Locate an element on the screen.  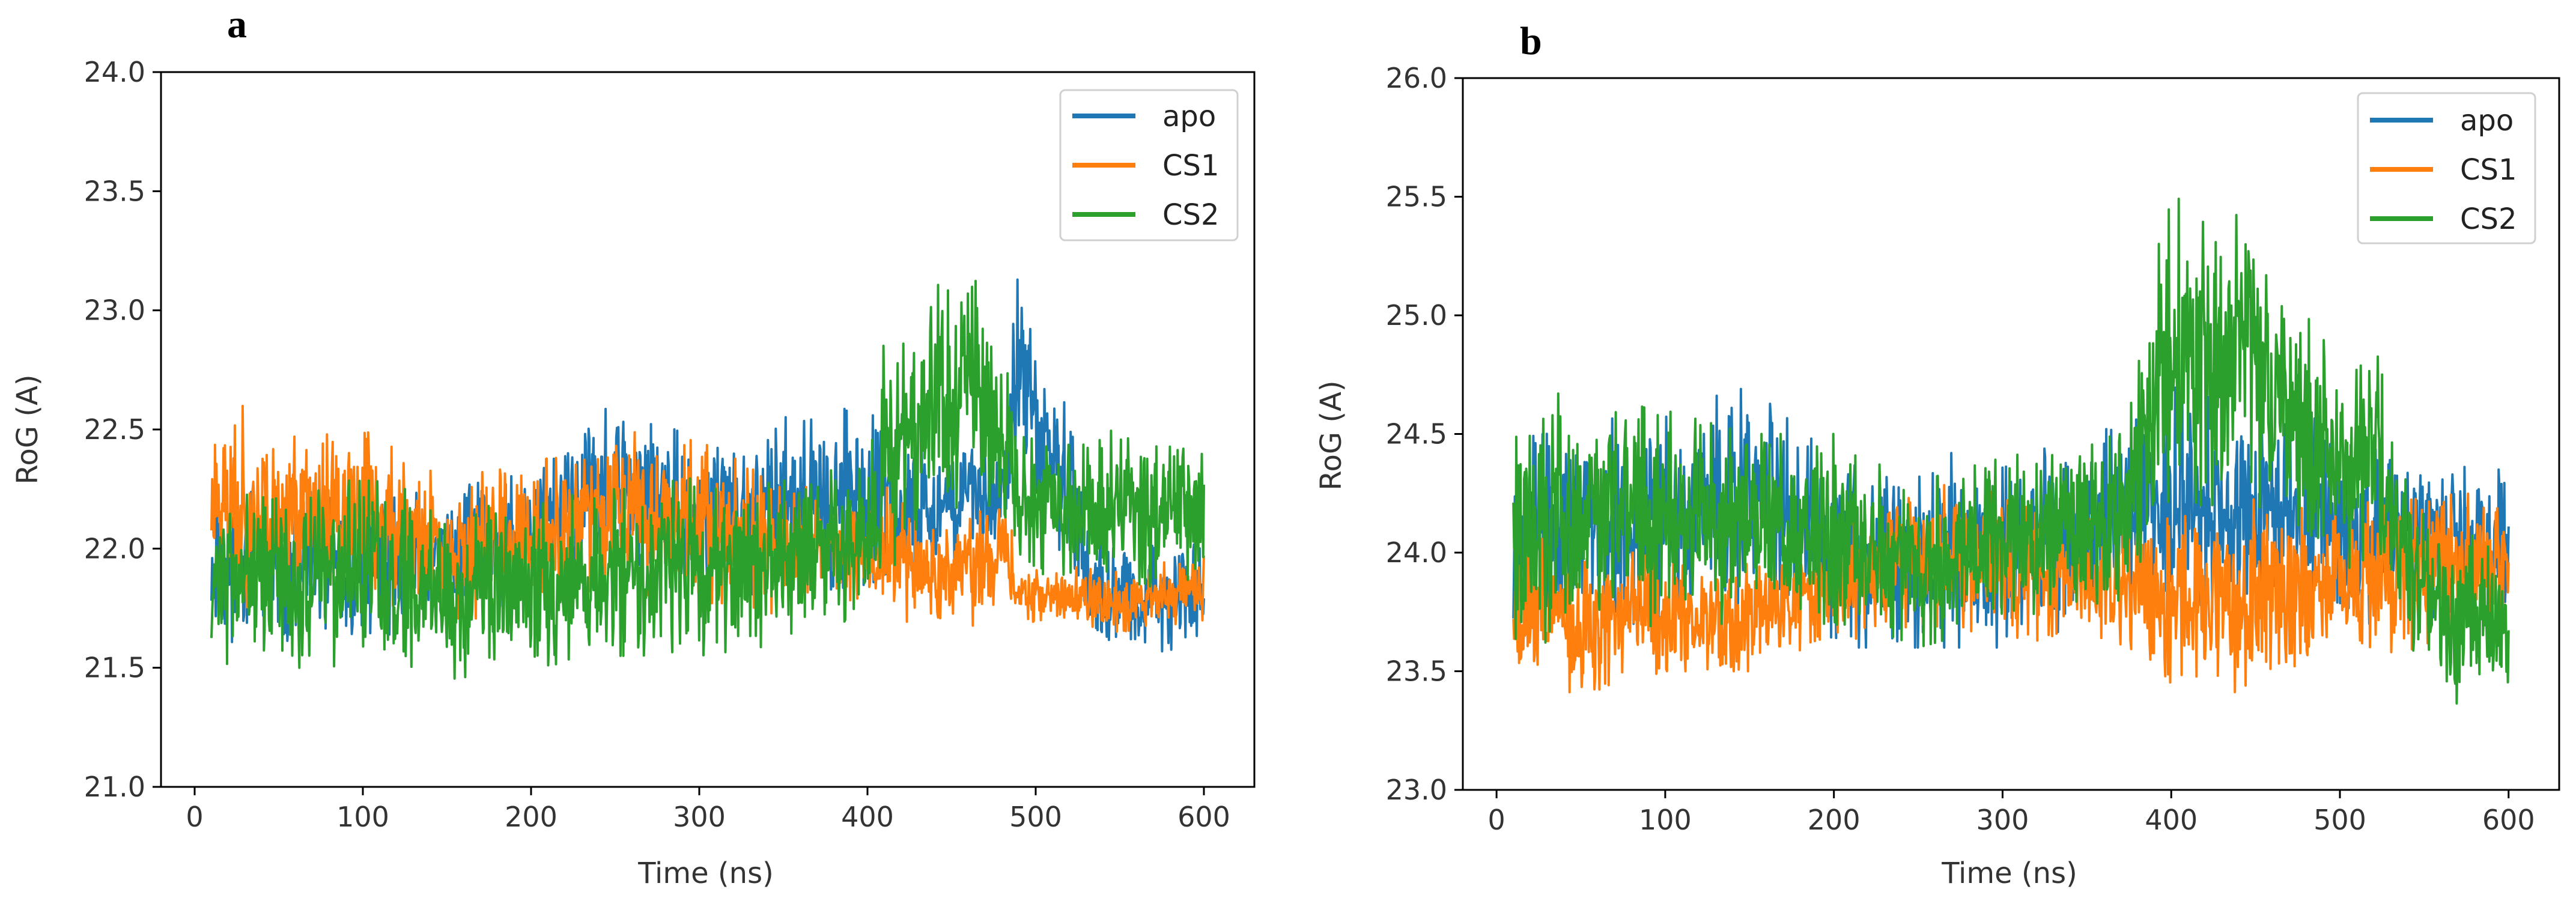
panel-a-y-axis-label: RoG (A) is located at coordinates (28, 429).